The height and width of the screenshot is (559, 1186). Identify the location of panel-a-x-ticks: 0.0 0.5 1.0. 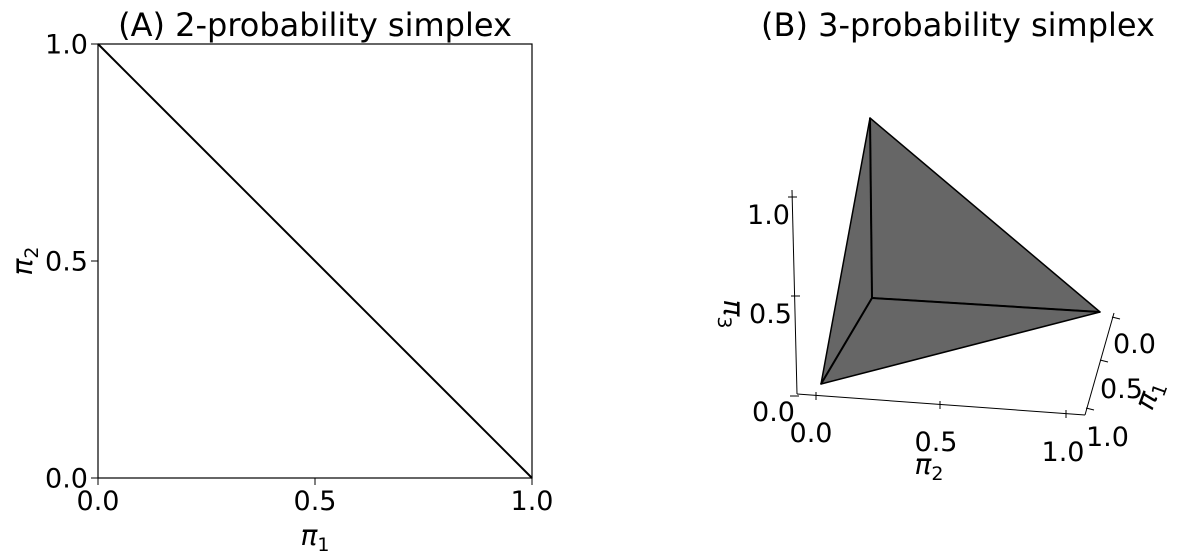
(315, 497).